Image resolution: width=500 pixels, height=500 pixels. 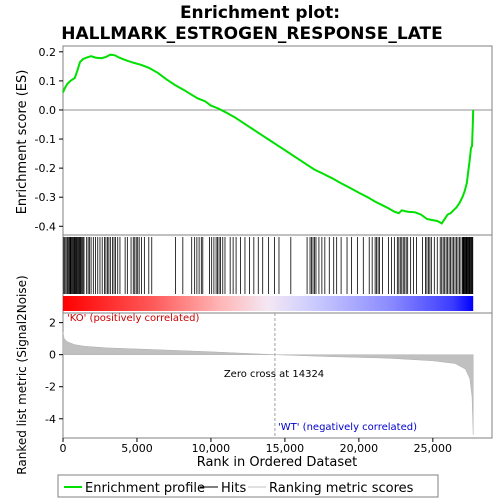 I want to click on x-tick-label: 25,000, so click(x=433, y=448).